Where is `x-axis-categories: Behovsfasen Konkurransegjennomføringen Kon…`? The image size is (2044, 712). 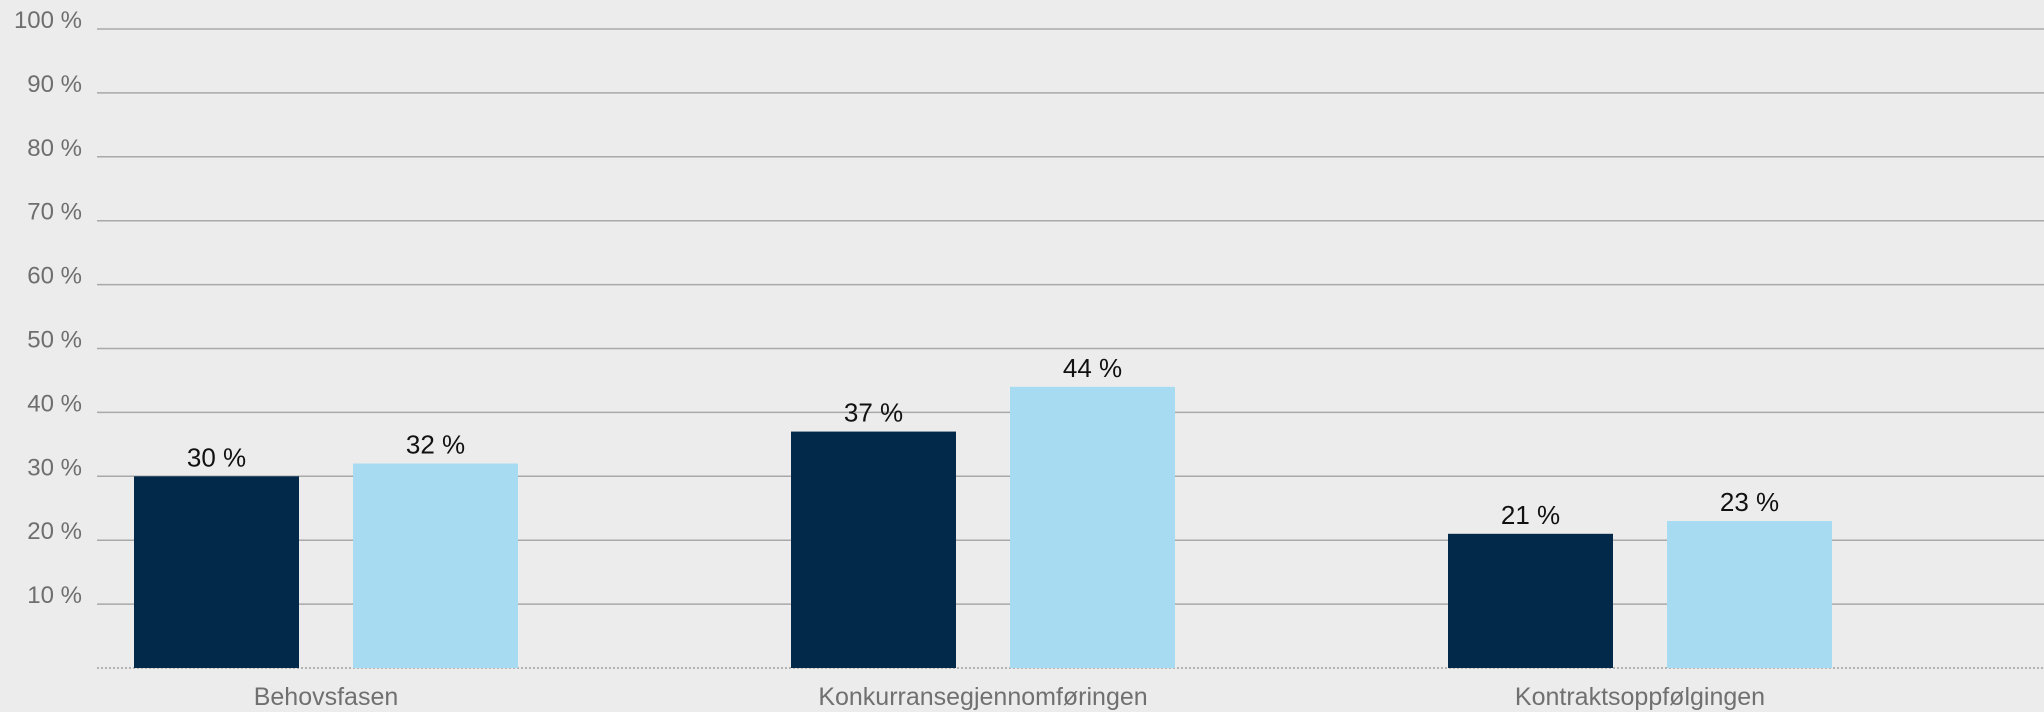
x-axis-categories: Behovsfasen Konkurransegjennomføringen Kon… is located at coordinates (1009, 697).